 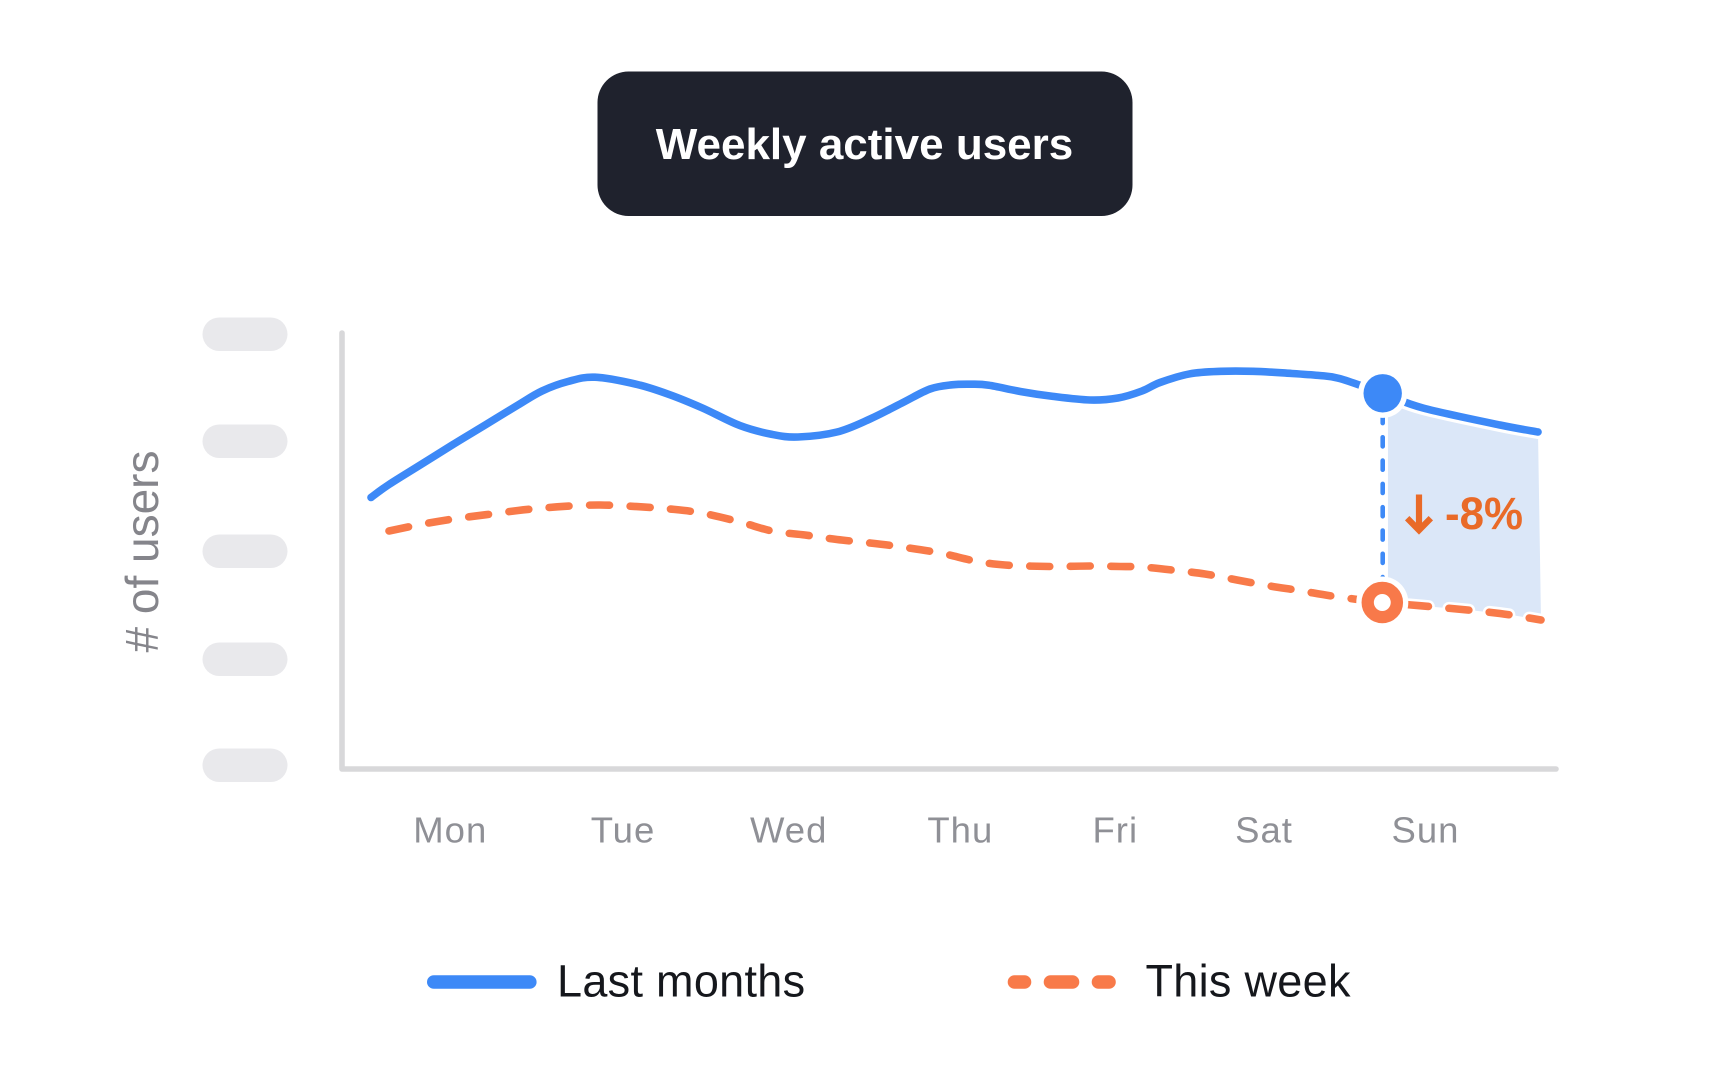 I want to click on svg-text: # of users, so click(x=142, y=552).